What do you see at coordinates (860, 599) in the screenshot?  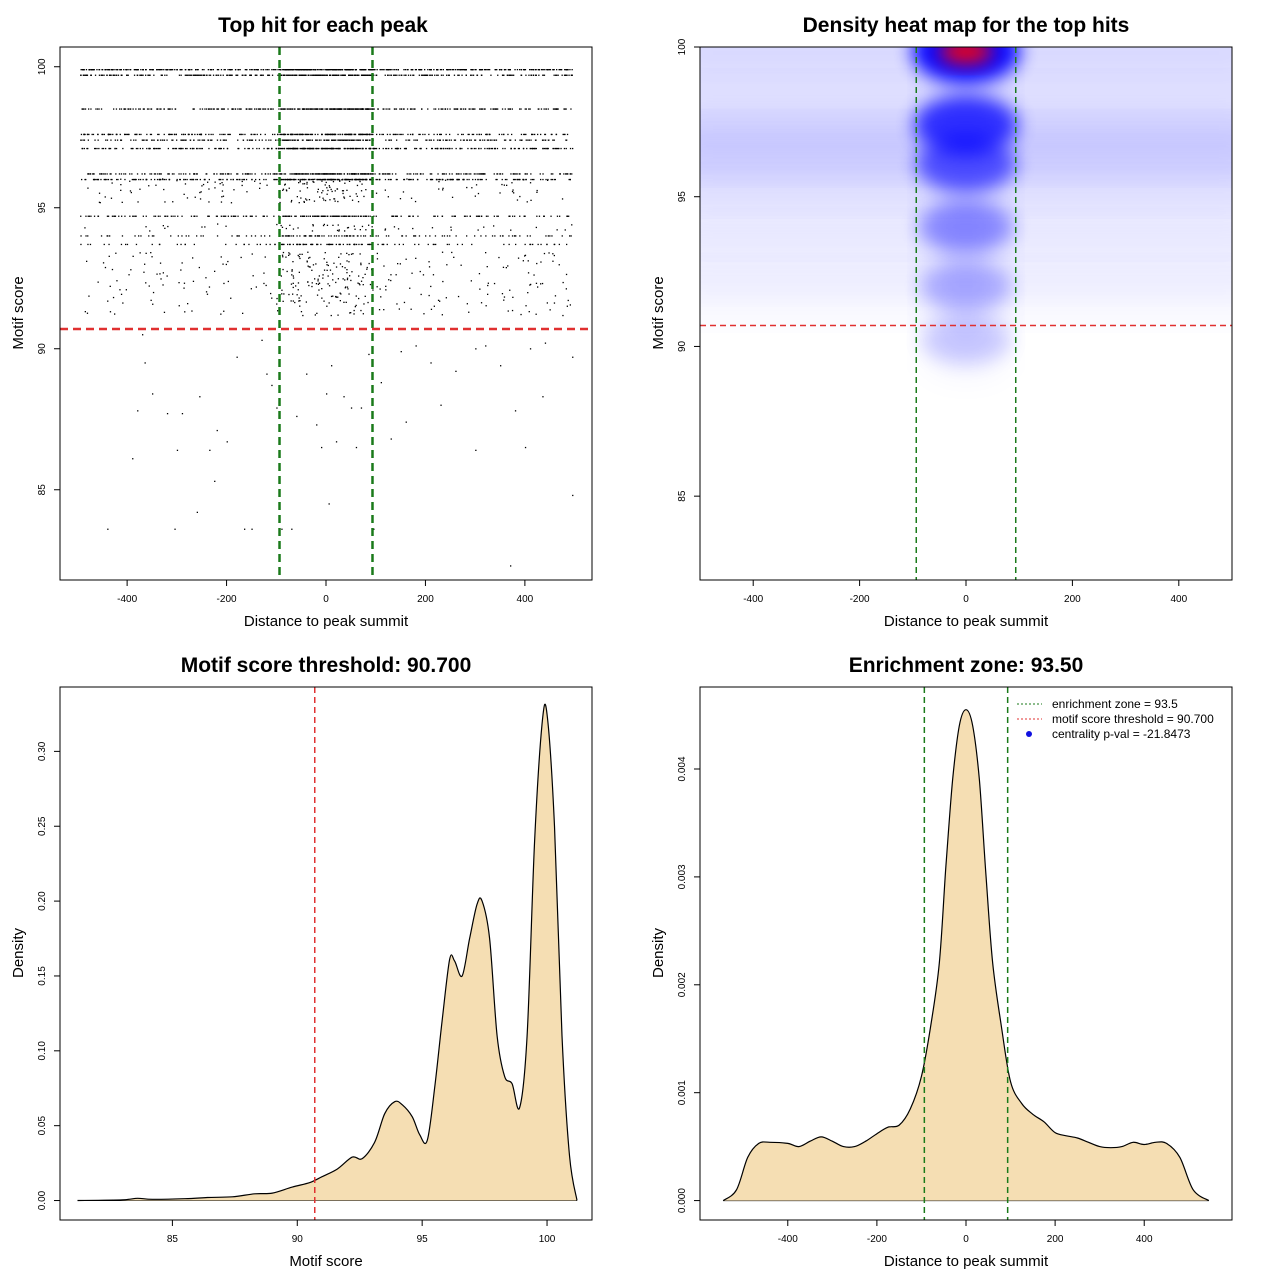 I see `heatmap-x-tick-label: -200` at bounding box center [860, 599].